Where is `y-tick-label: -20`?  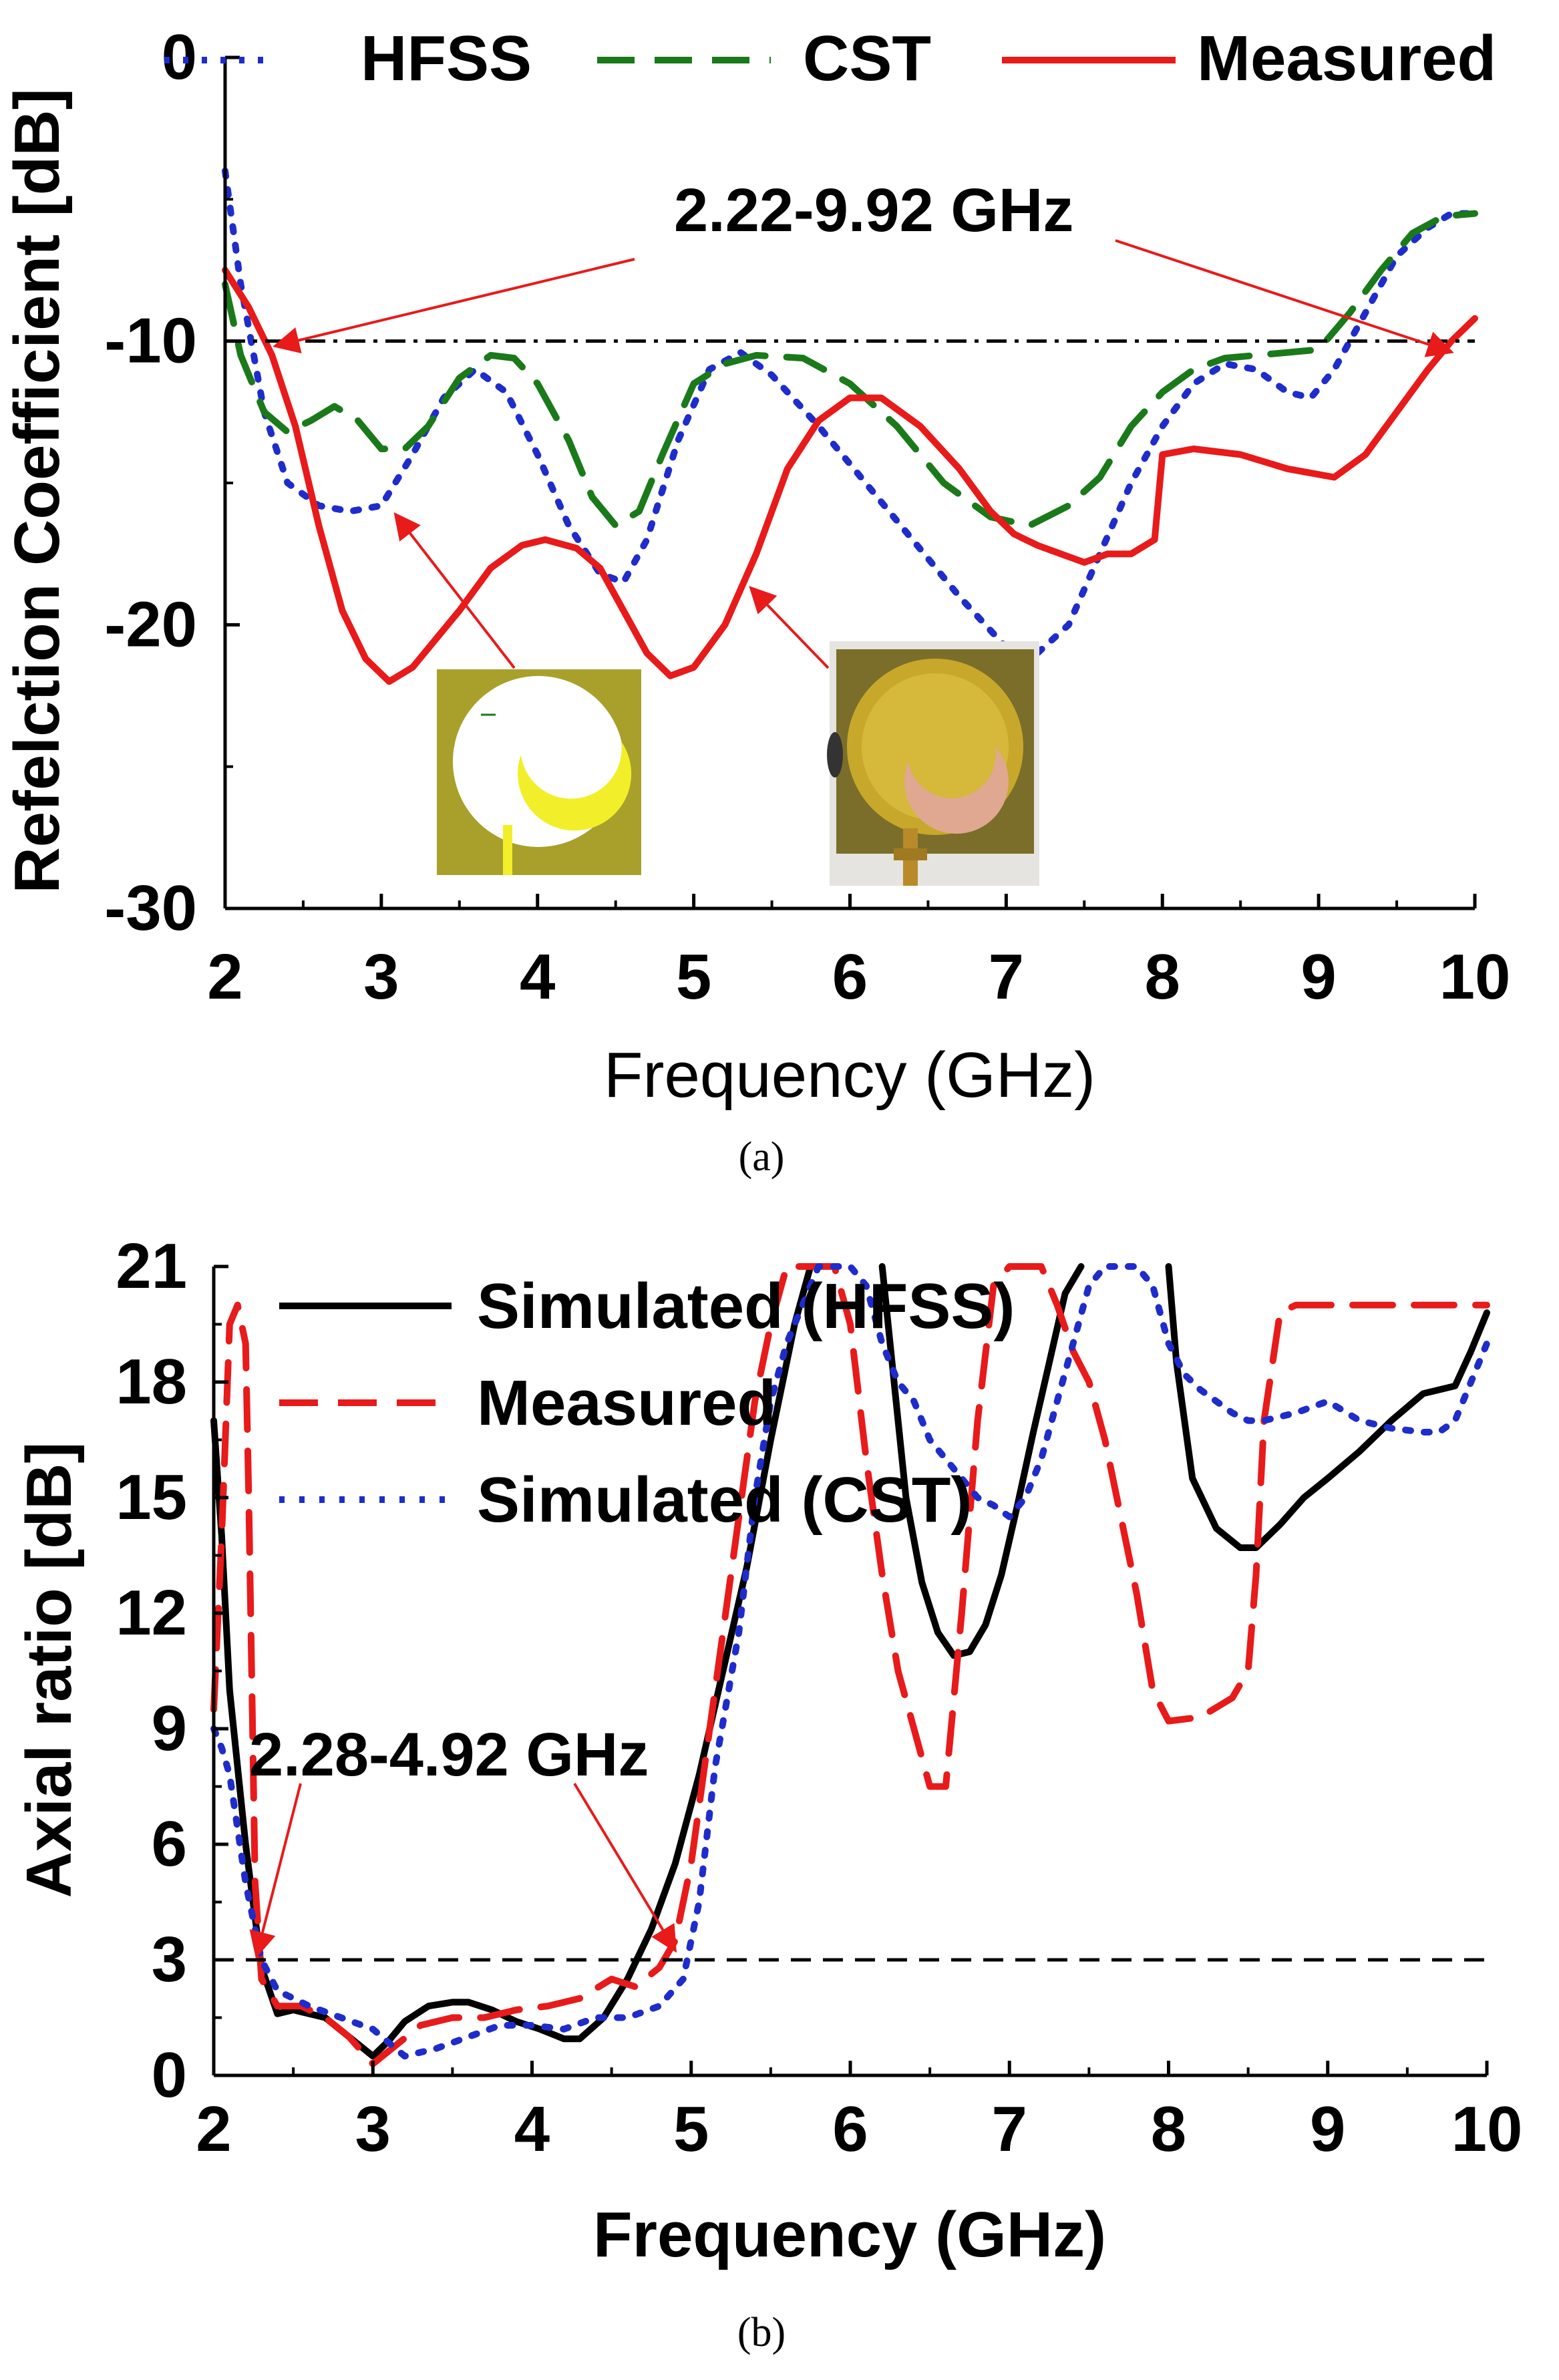
y-tick-label: -20 is located at coordinates (150, 624).